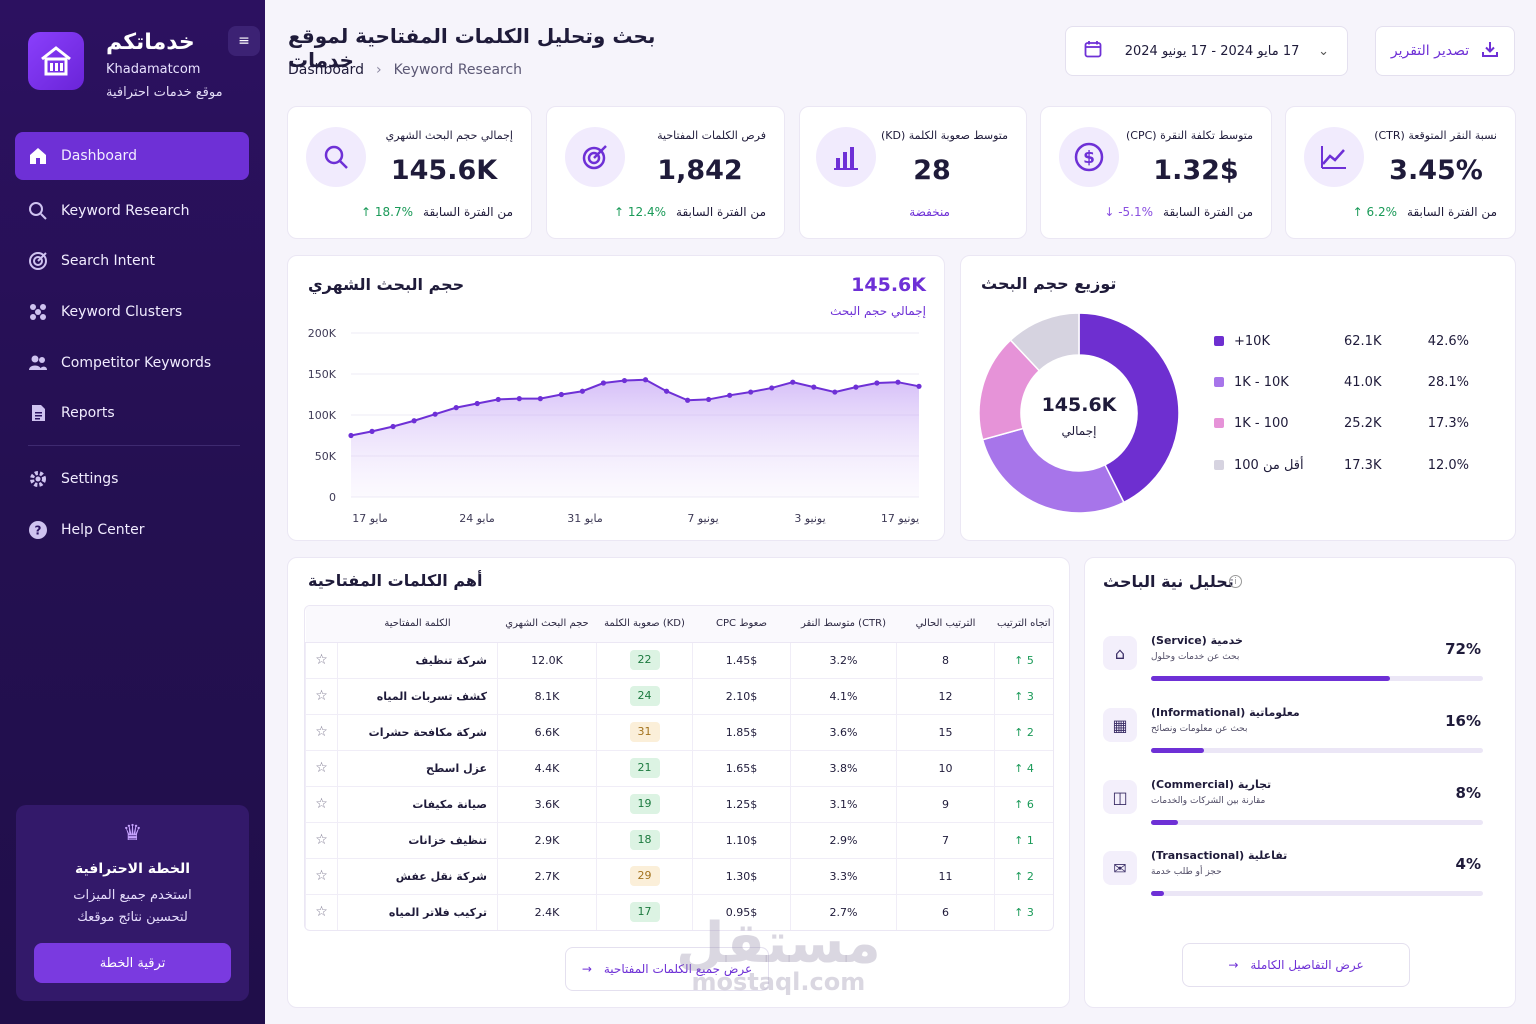 Image resolution: width=1536 pixels, height=1024 pixels. What do you see at coordinates (417, 660) in the screenshot?
I see `keyword-cell: شركة تنظيف` at bounding box center [417, 660].